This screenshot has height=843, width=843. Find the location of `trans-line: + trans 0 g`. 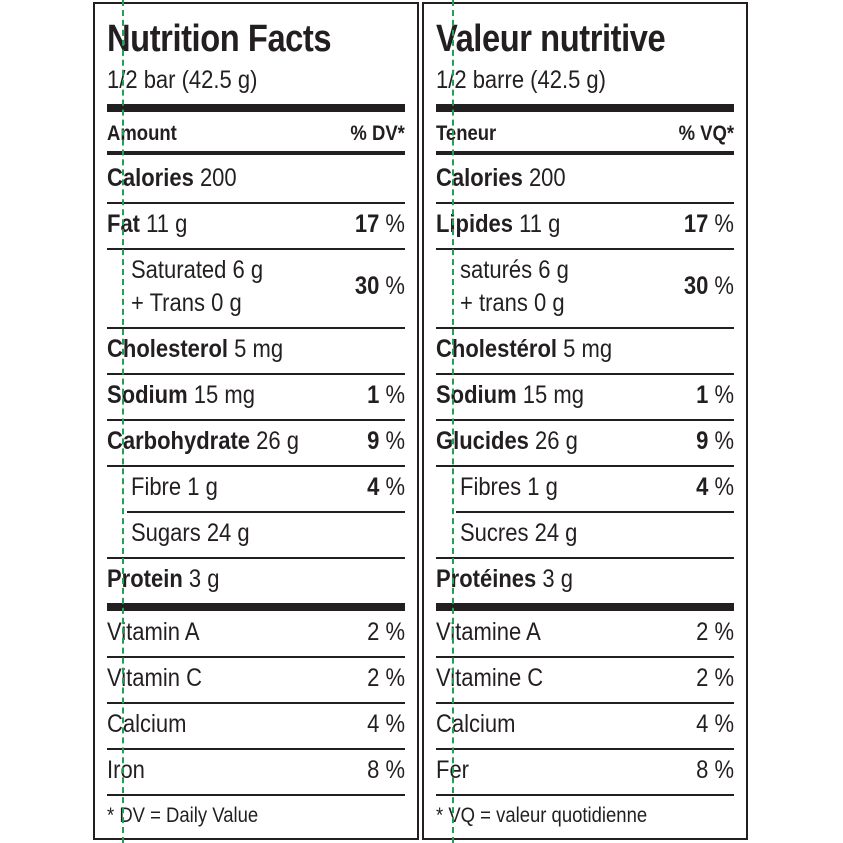

trans-line: + trans 0 g is located at coordinates (512, 303).